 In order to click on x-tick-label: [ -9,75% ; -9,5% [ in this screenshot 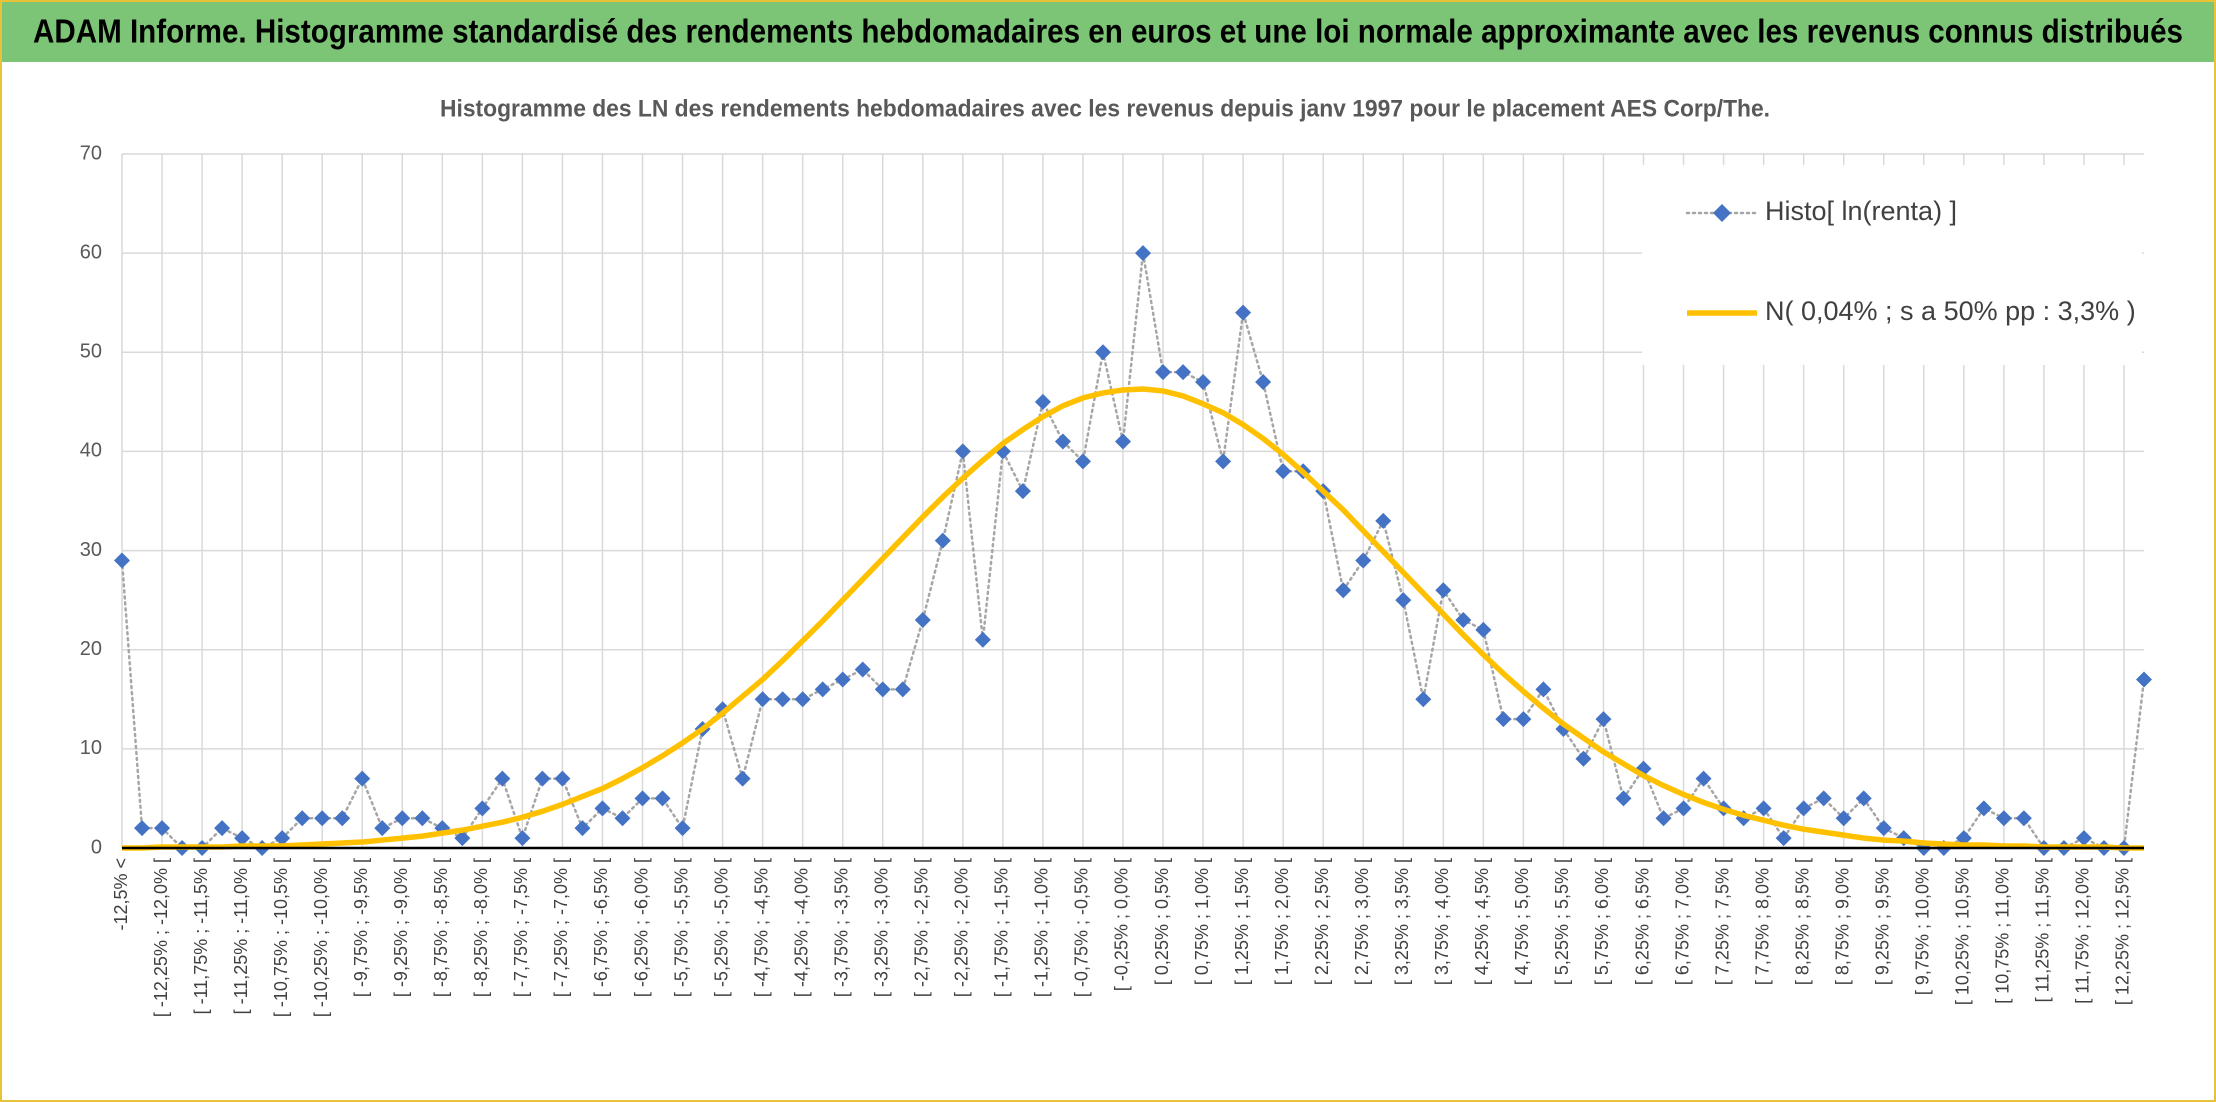, I will do `click(361, 927)`.